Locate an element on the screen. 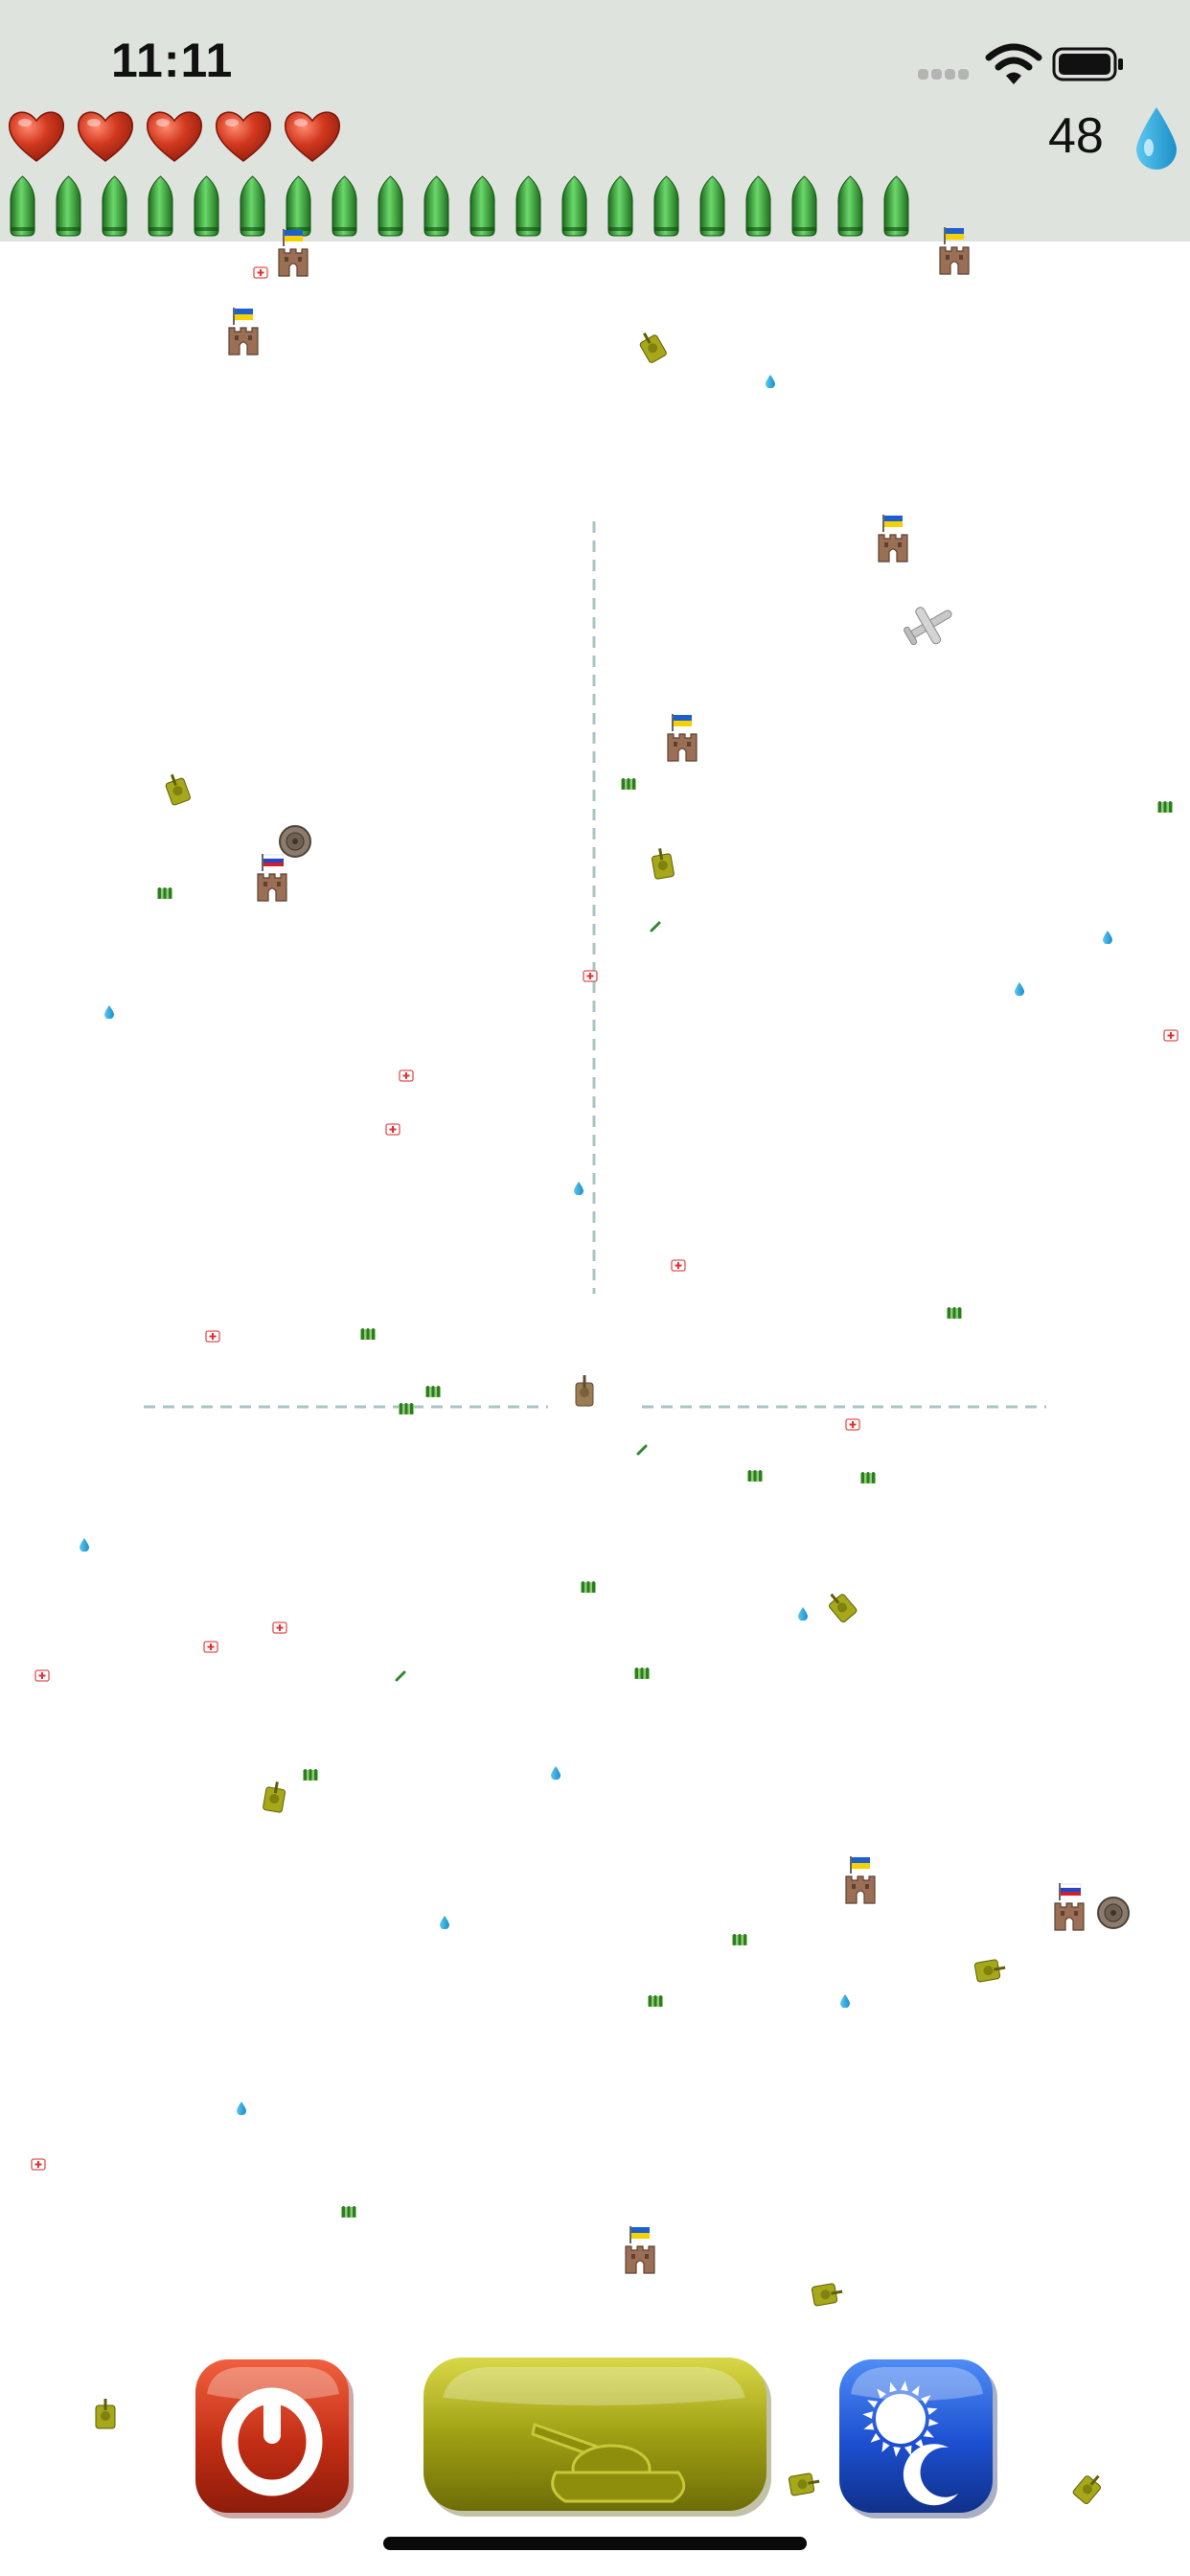 This screenshot has width=1190, height=2576. night-mode-button is located at coordinates (918, 2438).